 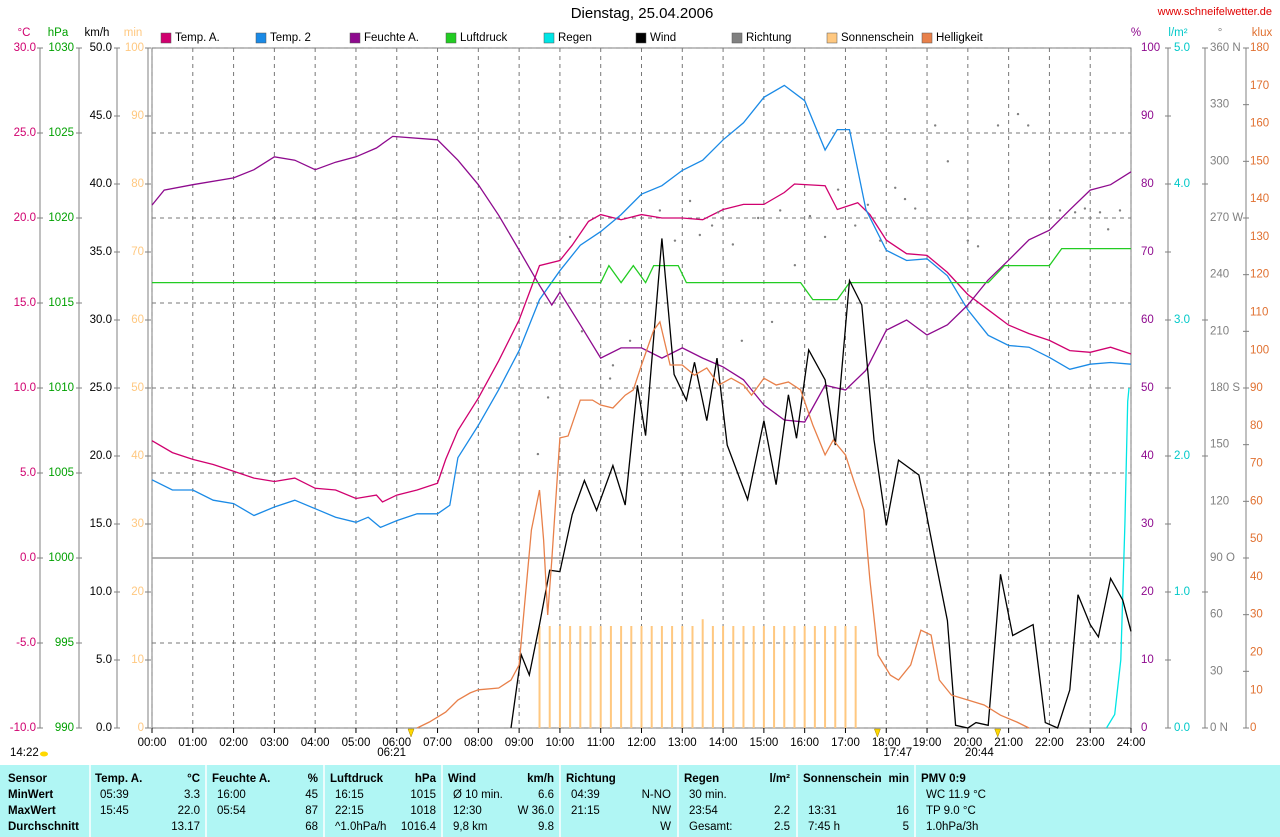 What do you see at coordinates (97, 33) in the screenshot?
I see `axis-title: km/h` at bounding box center [97, 33].